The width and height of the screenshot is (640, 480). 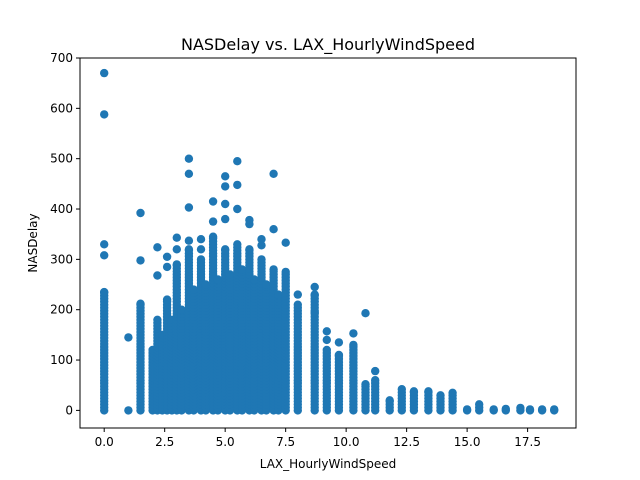 What do you see at coordinates (406, 442) in the screenshot?
I see `x-tick-label: 12.5` at bounding box center [406, 442].